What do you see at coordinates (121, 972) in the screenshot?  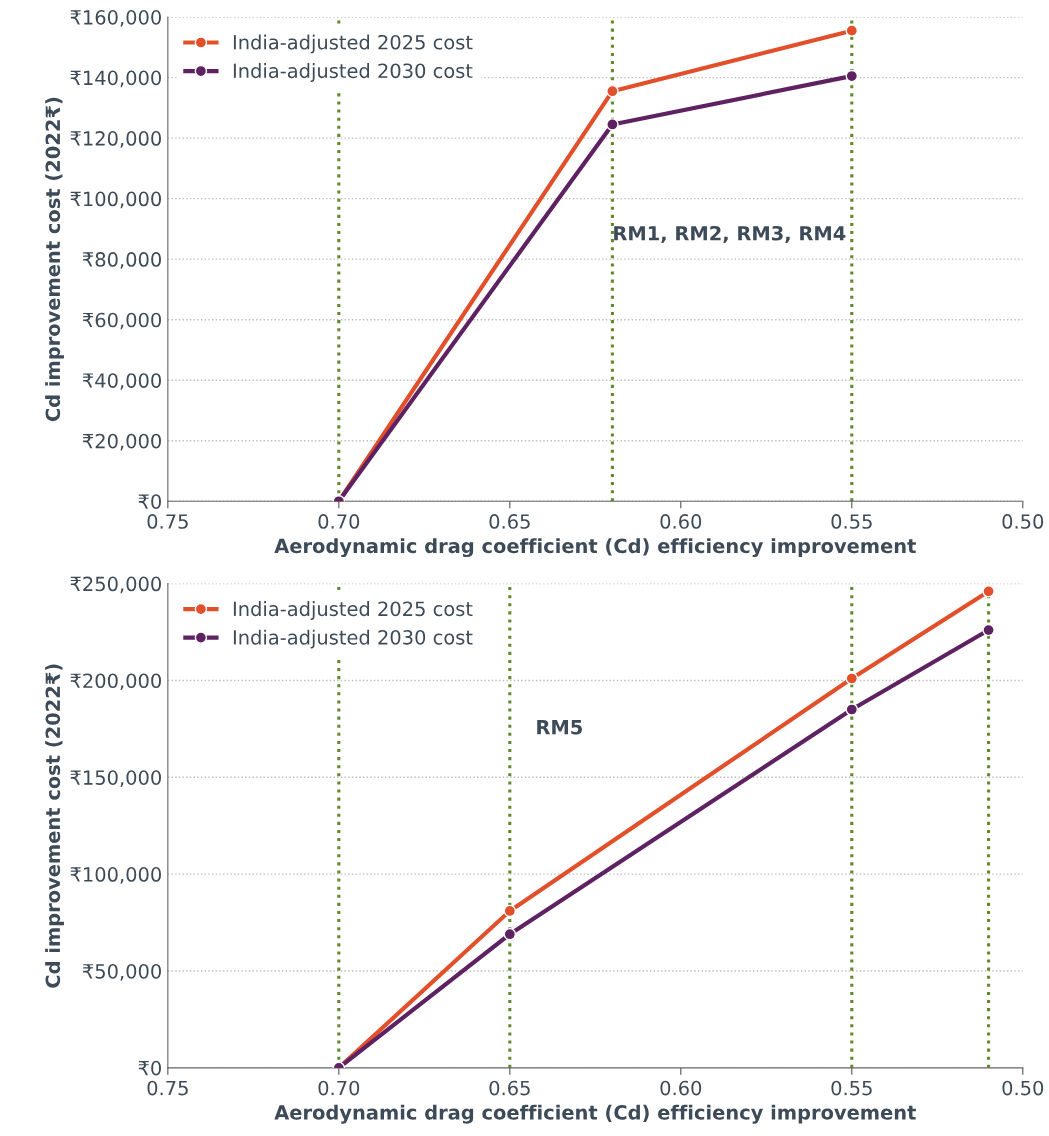 I see `y-tick-label: ₹50,000` at bounding box center [121, 972].